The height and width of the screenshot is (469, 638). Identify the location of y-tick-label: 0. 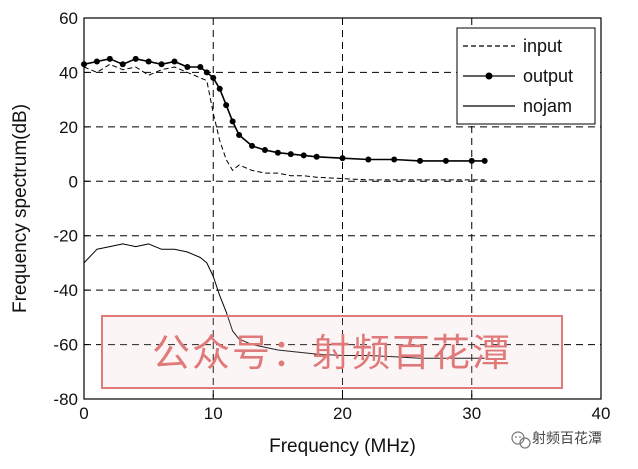
(73, 181).